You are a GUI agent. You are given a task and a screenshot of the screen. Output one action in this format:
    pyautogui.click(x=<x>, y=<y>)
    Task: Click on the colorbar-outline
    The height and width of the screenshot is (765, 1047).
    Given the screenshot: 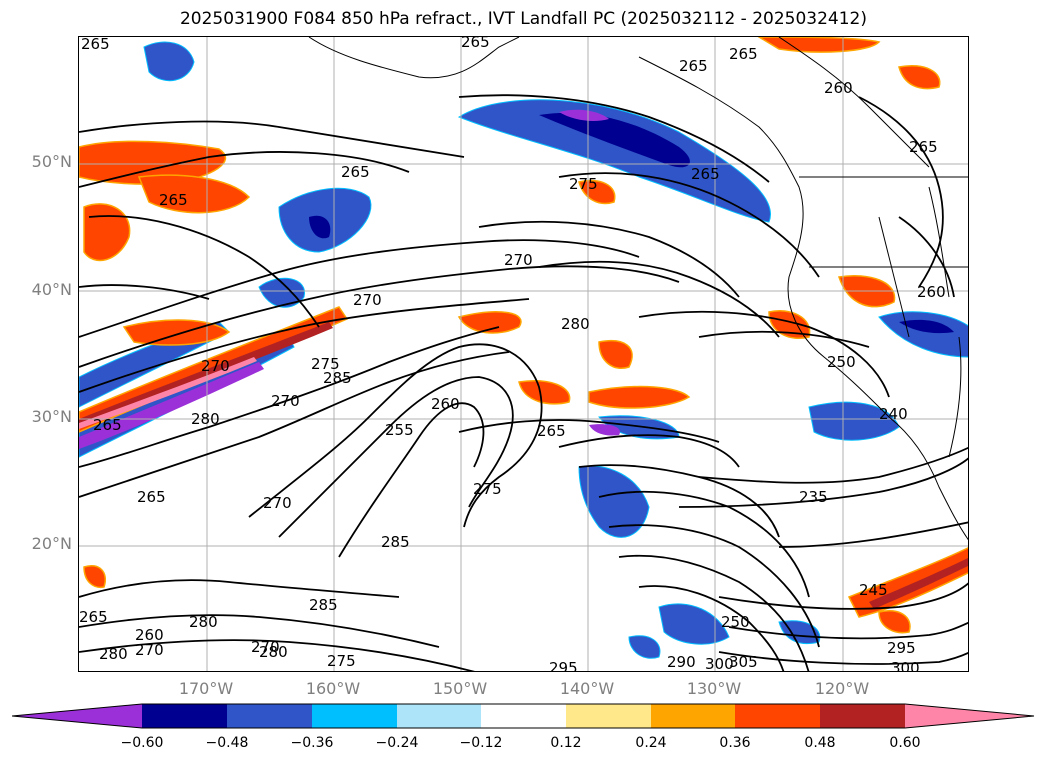 What is the action you would take?
    pyautogui.click(x=523, y=716)
    